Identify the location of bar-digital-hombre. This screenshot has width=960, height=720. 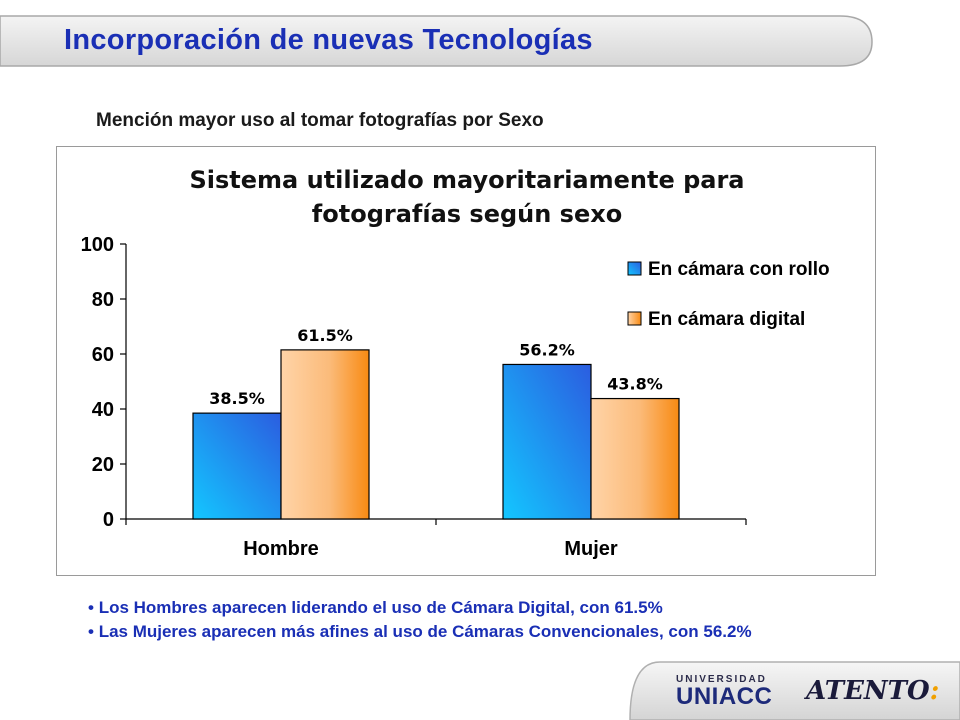
(325, 434).